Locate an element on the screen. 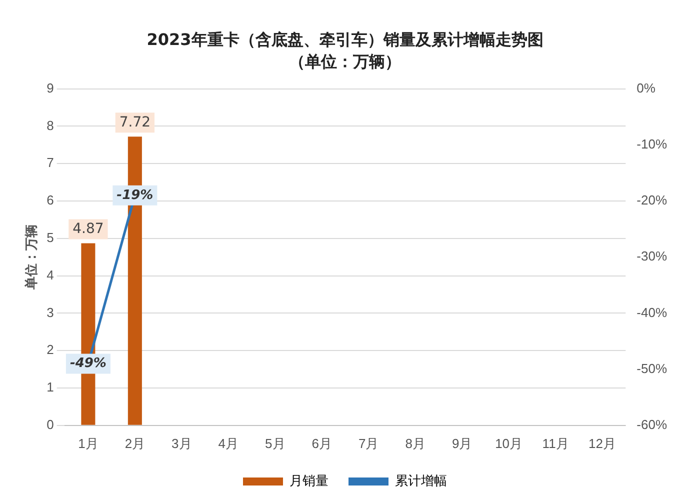 The width and height of the screenshot is (690, 503). y2-tick-label: -20% is located at coordinates (652, 200).